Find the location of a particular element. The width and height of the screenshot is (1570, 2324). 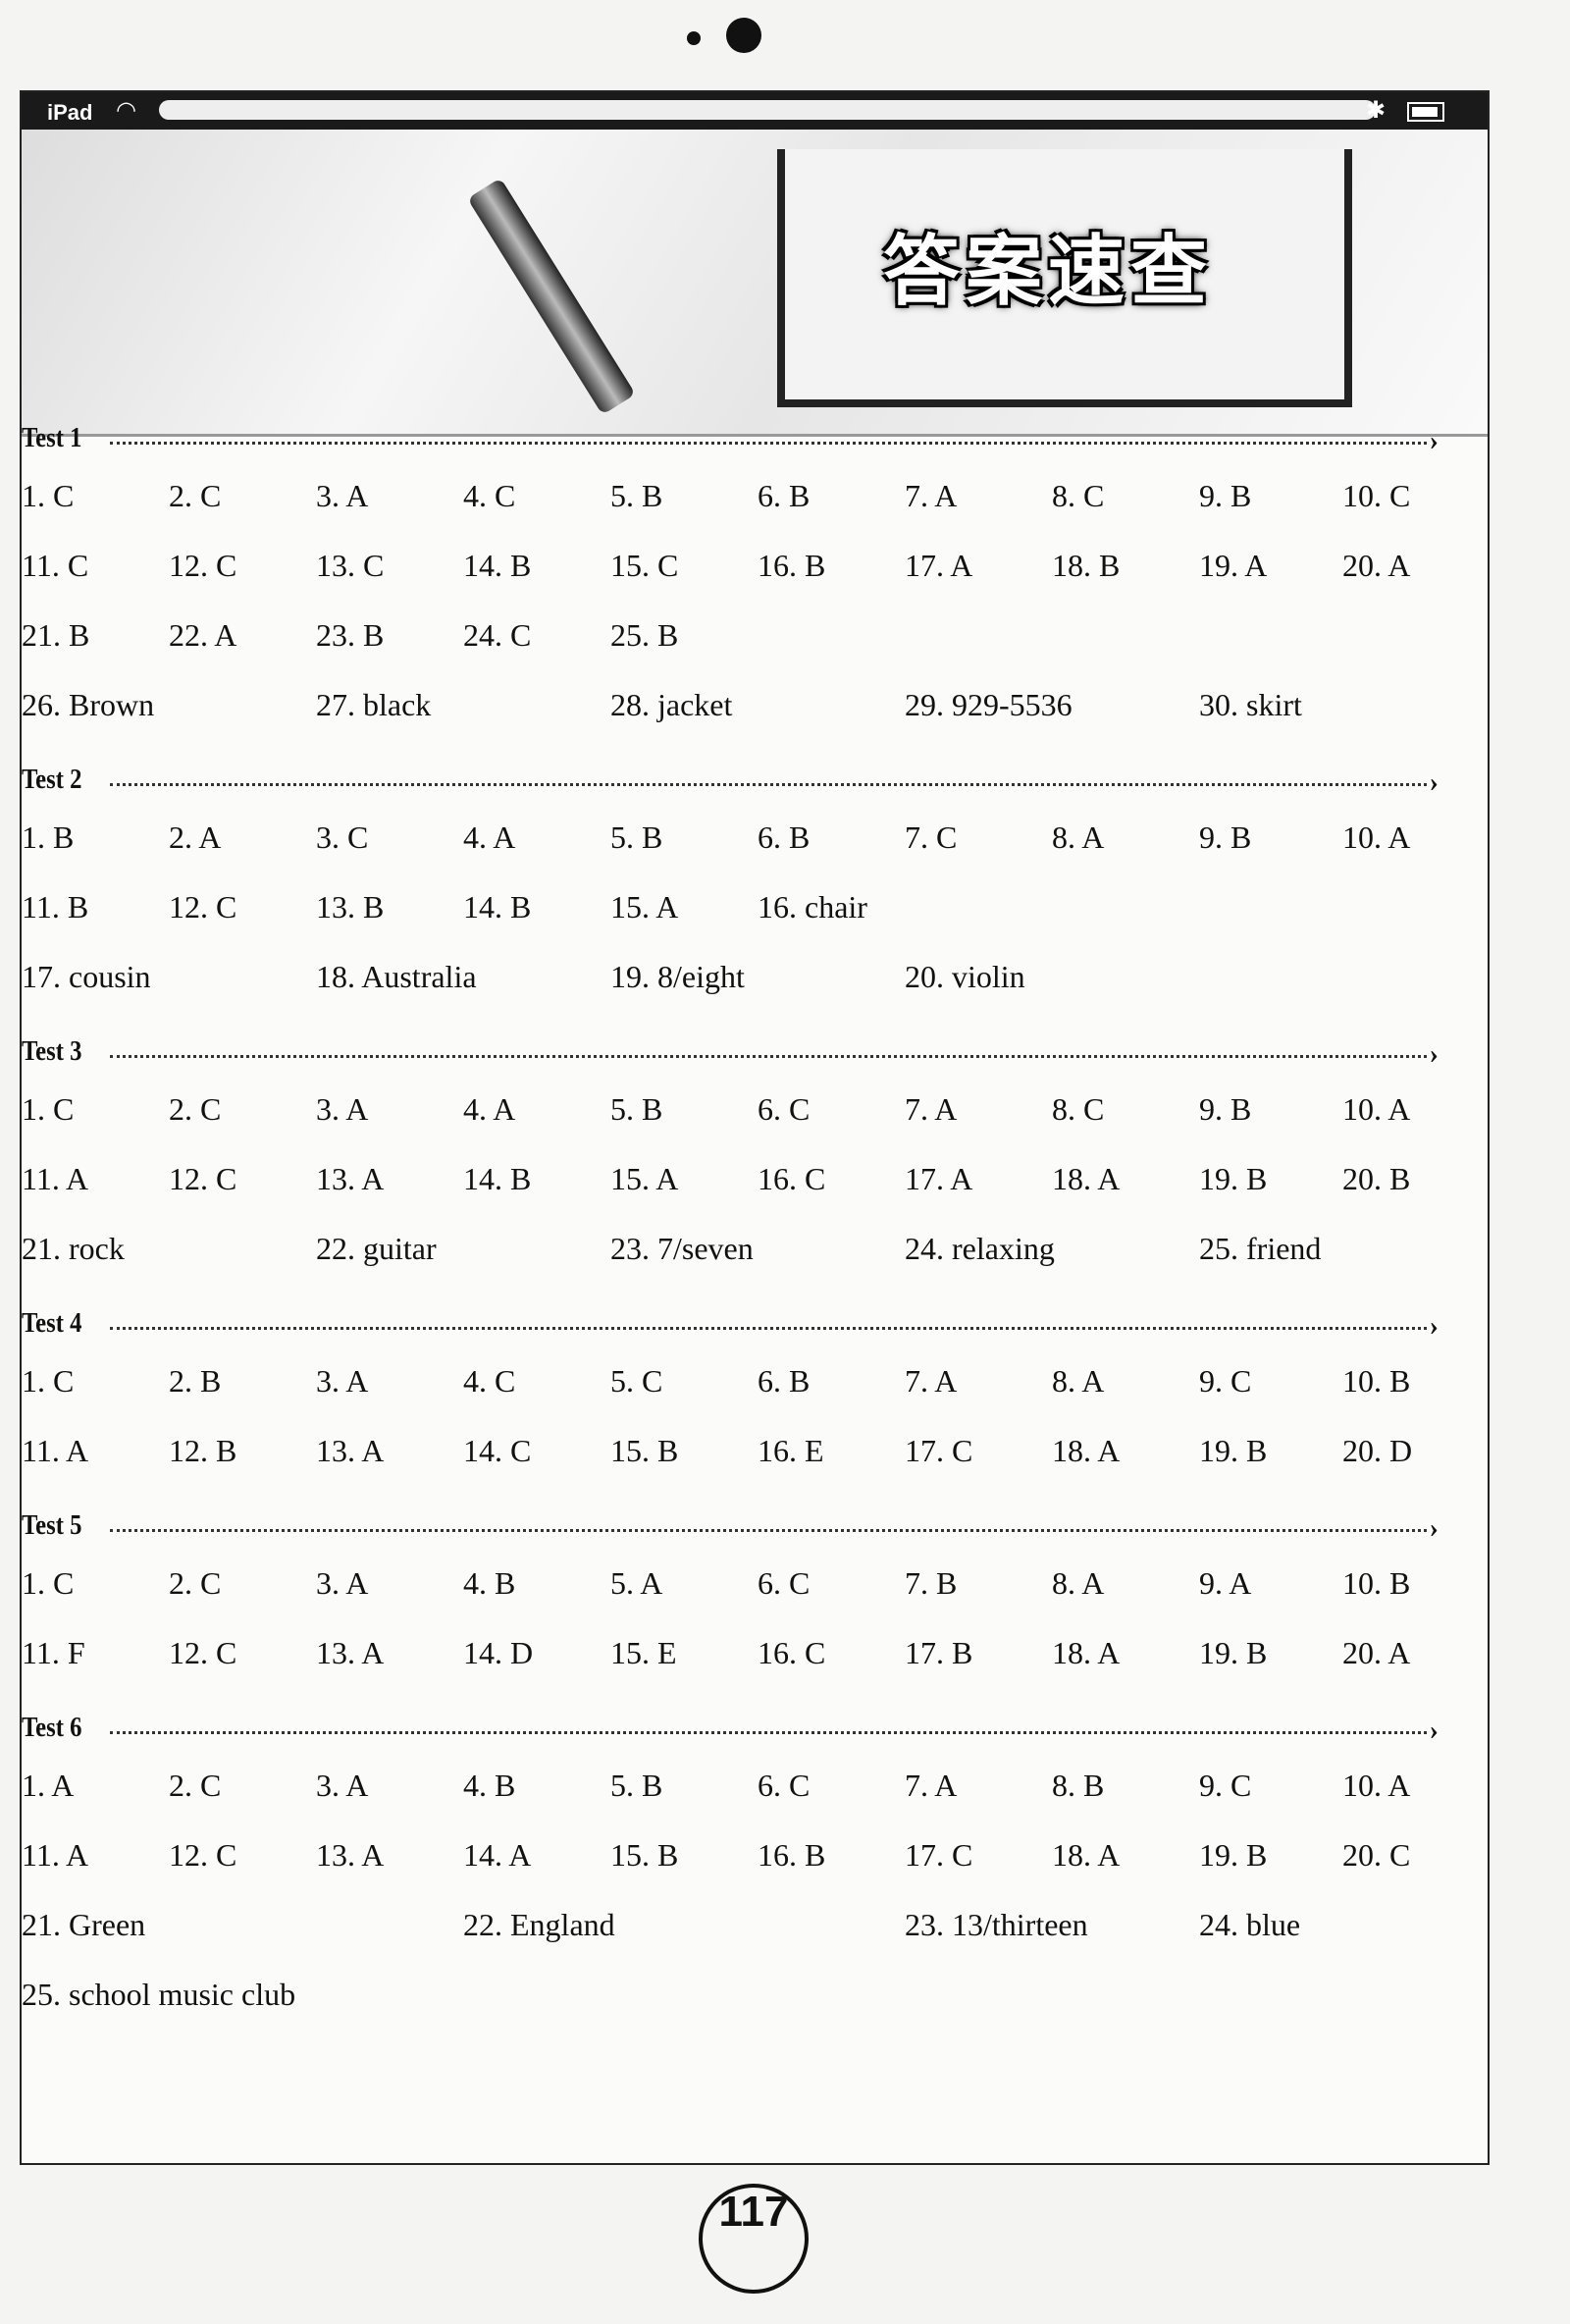

answer-item: 11. C is located at coordinates (55, 566).